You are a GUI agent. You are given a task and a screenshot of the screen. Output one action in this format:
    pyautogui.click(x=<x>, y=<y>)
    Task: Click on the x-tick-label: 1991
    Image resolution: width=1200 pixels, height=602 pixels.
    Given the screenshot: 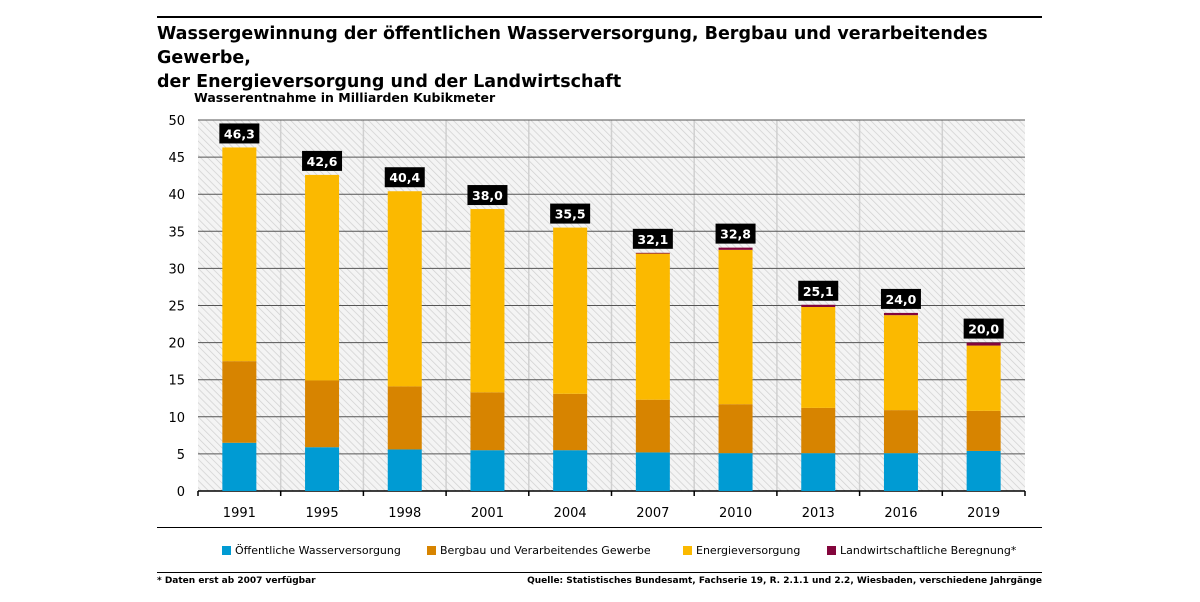 What is the action you would take?
    pyautogui.click(x=239, y=513)
    